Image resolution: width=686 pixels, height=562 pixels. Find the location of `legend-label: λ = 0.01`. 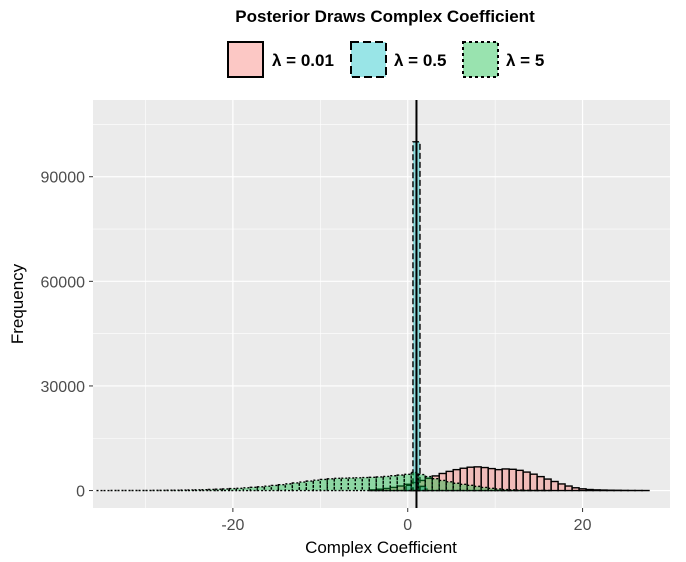

legend-label: λ = 0.01 is located at coordinates (303, 60).